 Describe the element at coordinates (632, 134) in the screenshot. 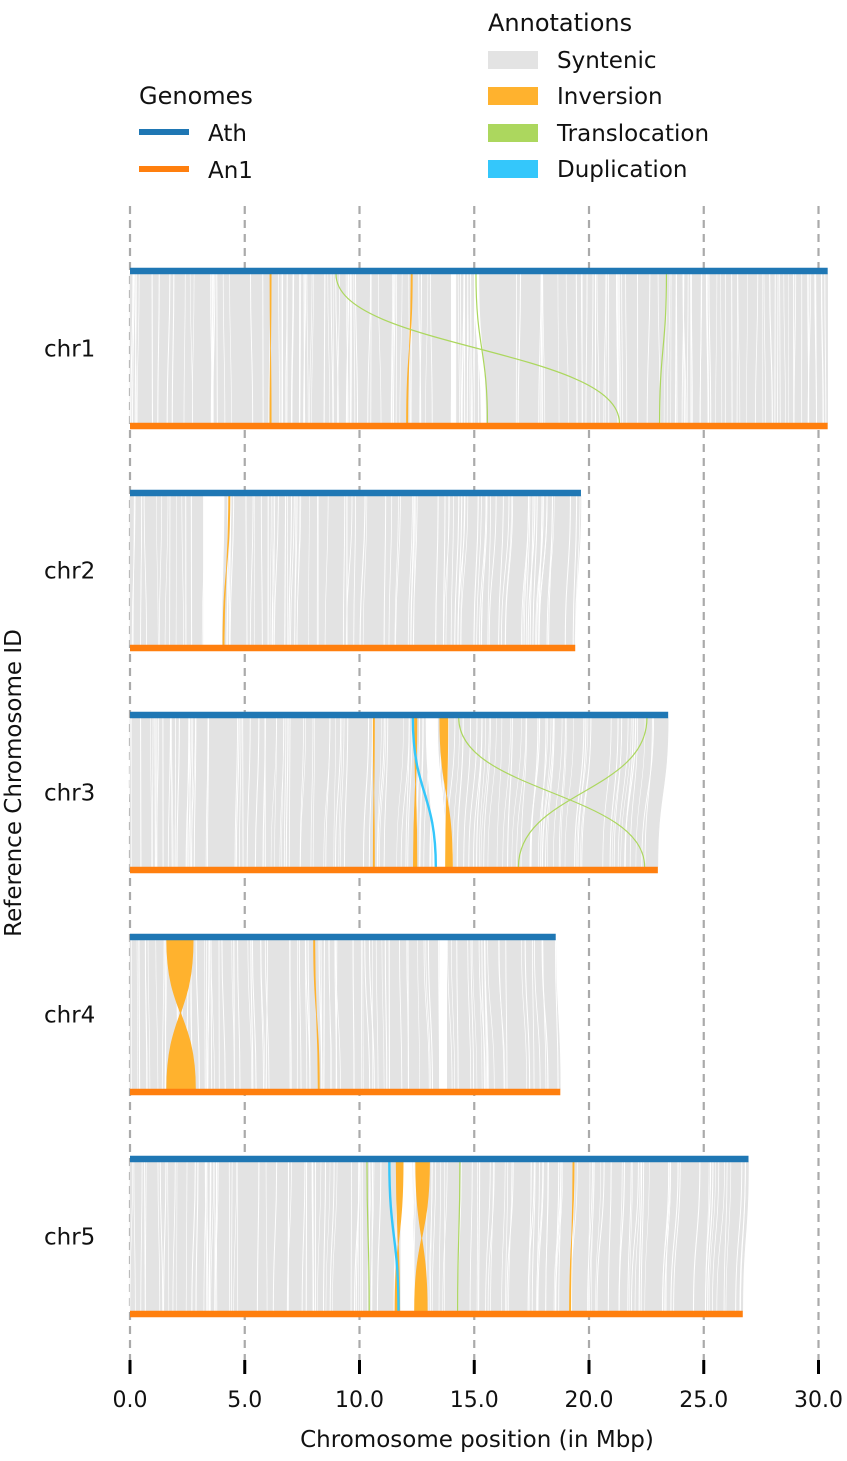

I see `legend-label-translocation: Translocation` at that location.